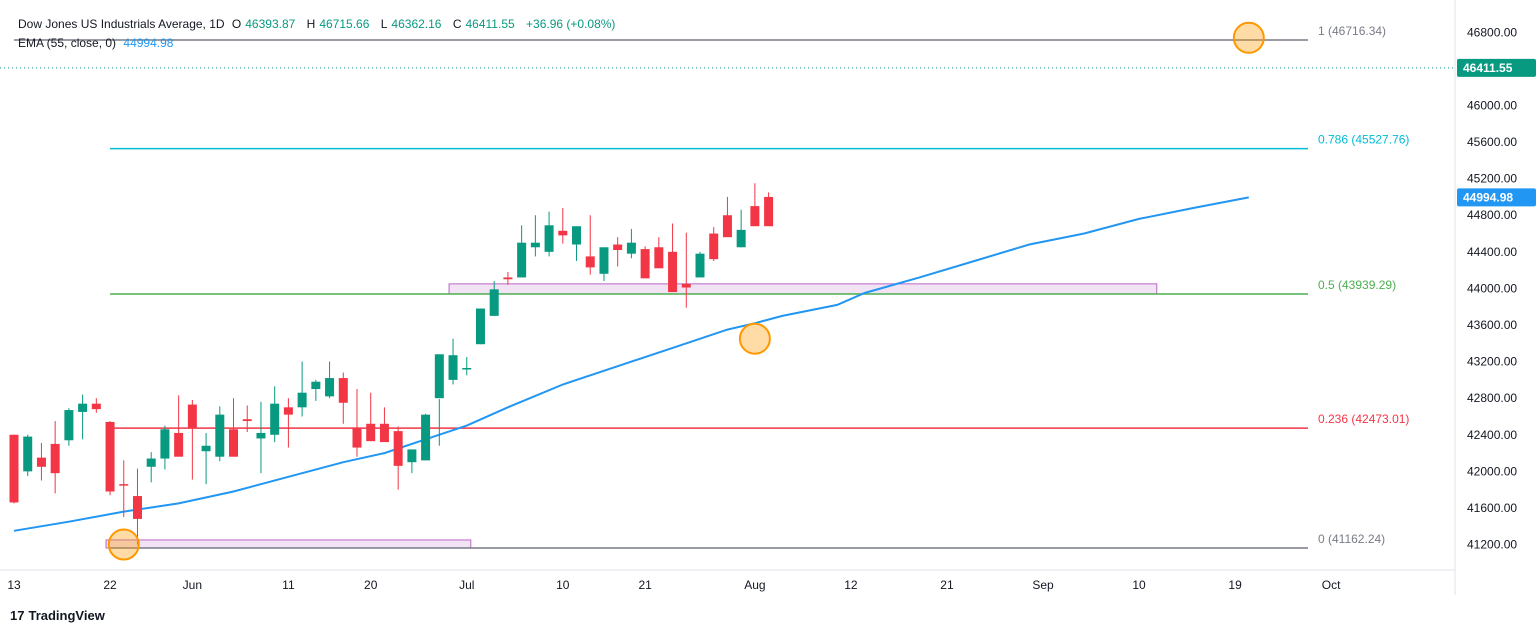 Image resolution: width=1536 pixels, height=634 pixels. What do you see at coordinates (1492, 105) in the screenshot?
I see `y-tick-label: 46000.00` at bounding box center [1492, 105].